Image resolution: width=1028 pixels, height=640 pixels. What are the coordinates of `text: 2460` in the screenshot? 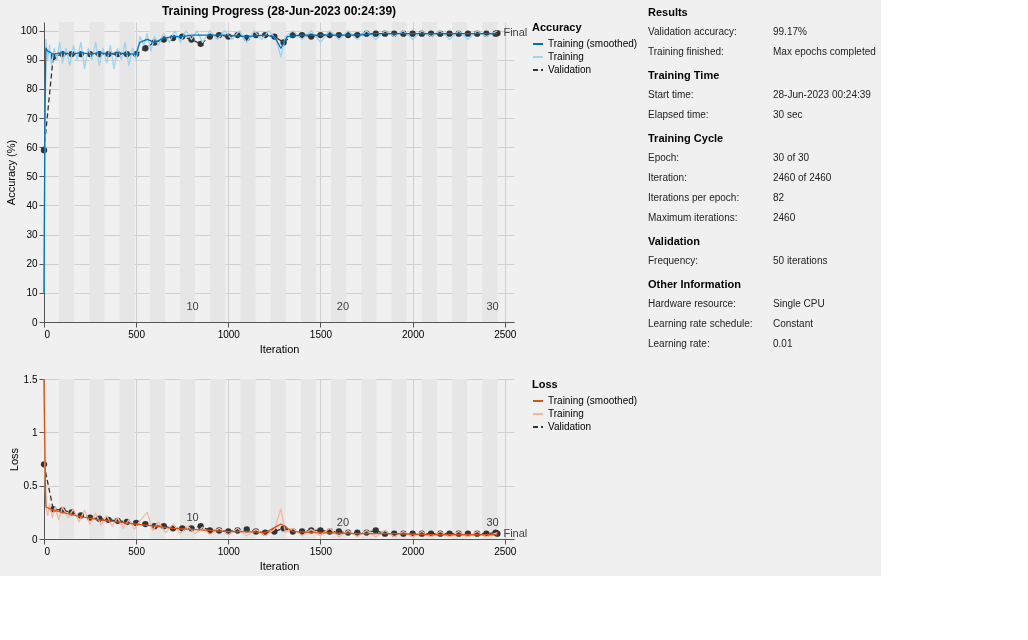 It's located at (784, 217).